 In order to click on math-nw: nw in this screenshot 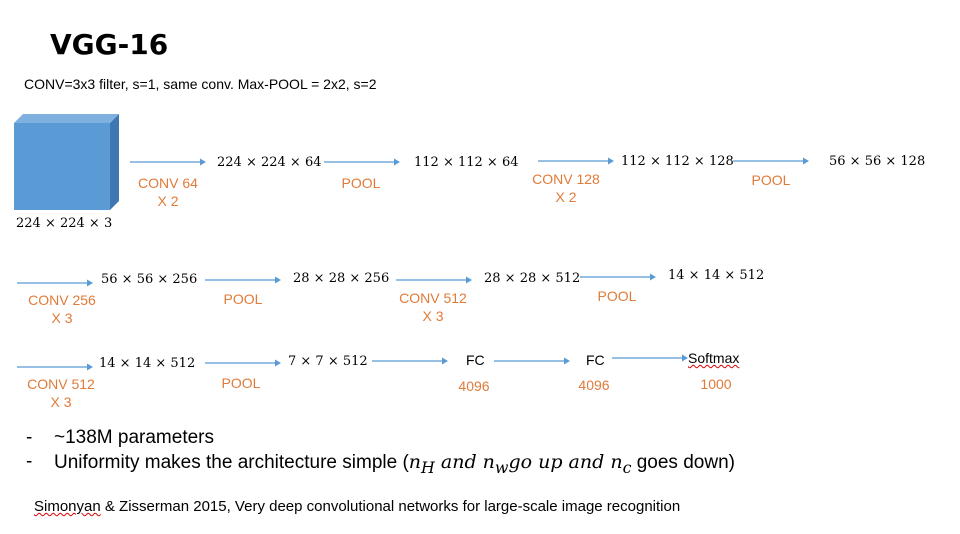, I will do `click(495, 464)`.